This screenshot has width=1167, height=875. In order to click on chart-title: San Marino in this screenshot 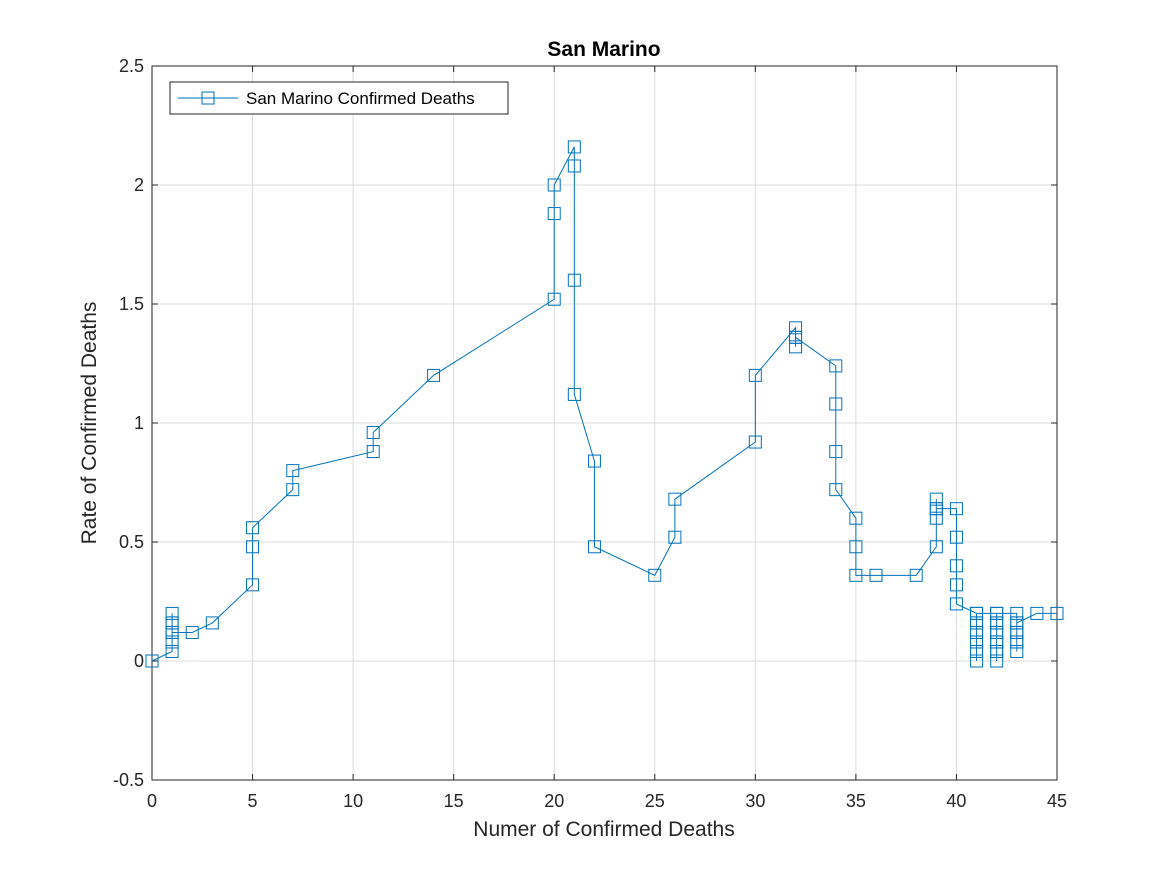, I will do `click(603, 49)`.